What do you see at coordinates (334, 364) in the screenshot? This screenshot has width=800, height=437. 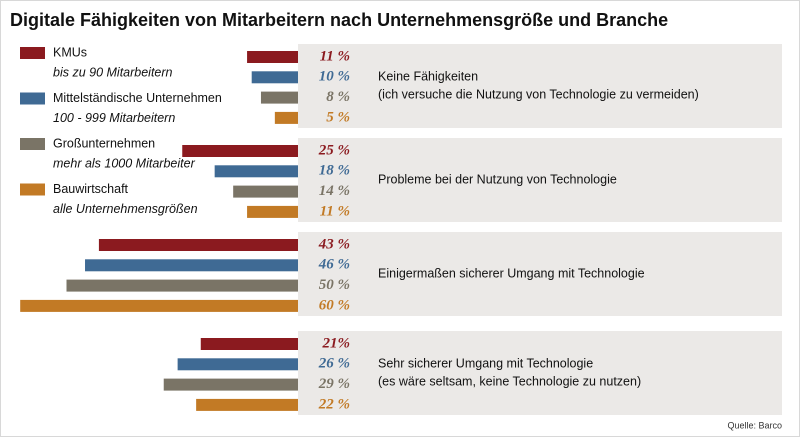 I see `value-label: 26 %` at bounding box center [334, 364].